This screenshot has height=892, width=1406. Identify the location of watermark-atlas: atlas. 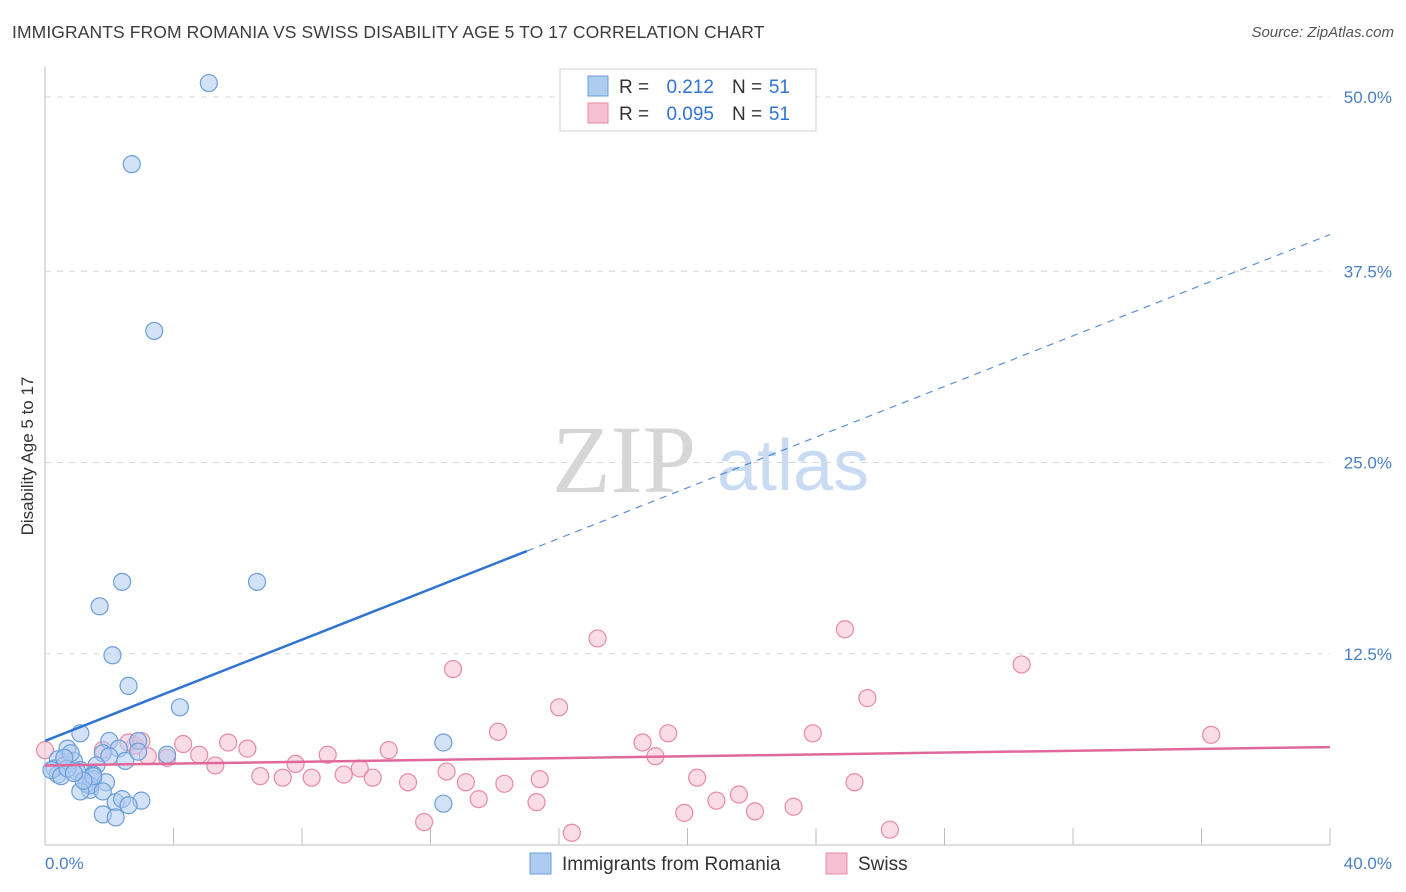
(793, 466).